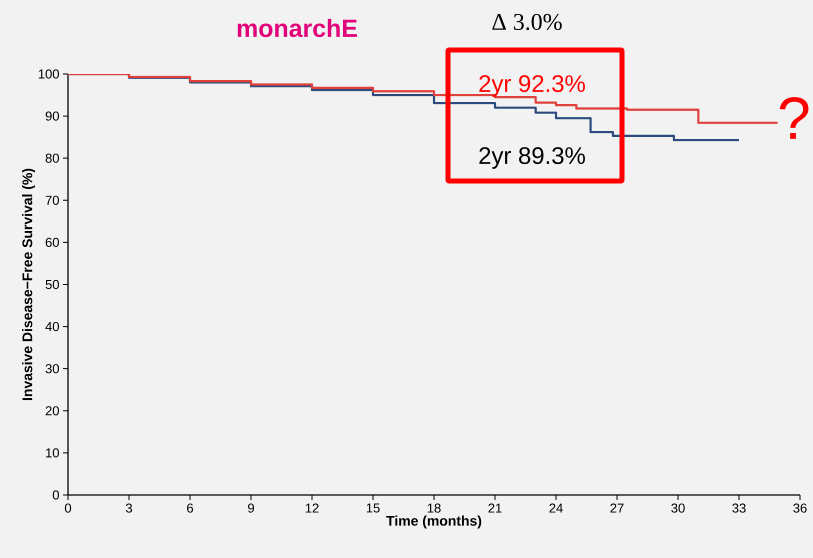 This screenshot has height=558, width=813. I want to click on x-tick-label: 30, so click(678, 508).